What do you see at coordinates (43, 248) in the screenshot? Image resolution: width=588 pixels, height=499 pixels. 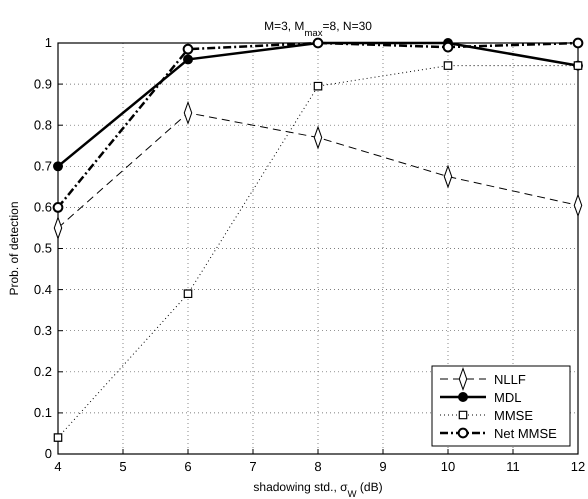 I see `y-tick-label: 0.5` at bounding box center [43, 248].